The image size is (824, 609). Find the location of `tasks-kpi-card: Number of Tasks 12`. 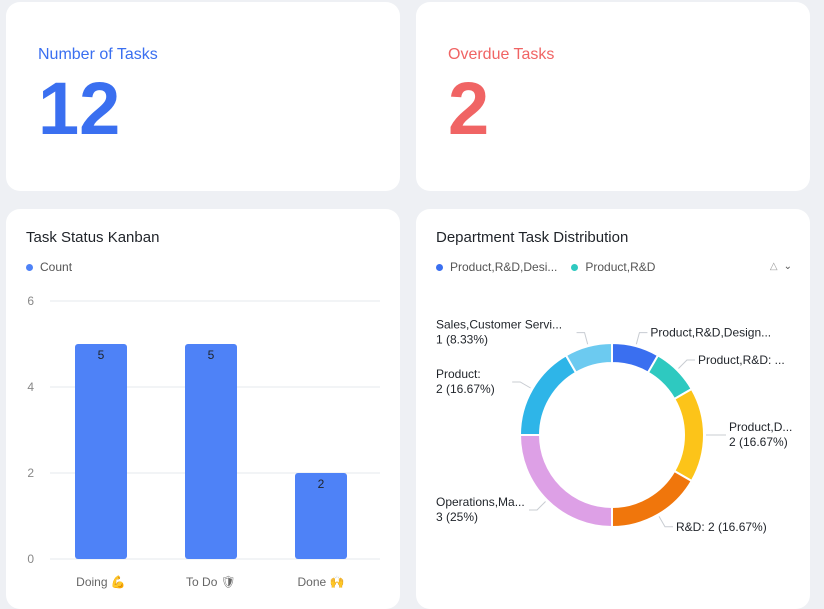

tasks-kpi-card: Number of Tasks 12 is located at coordinates (203, 96).